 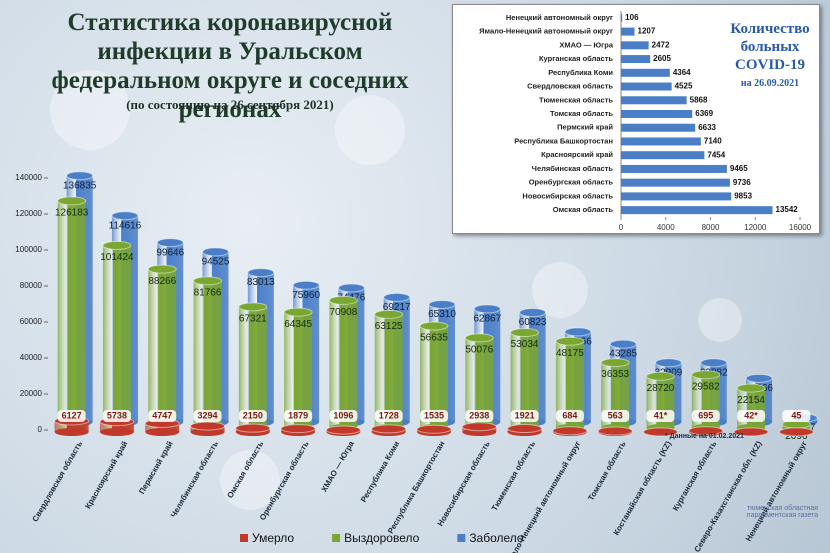 I want to click on y-tick-label: Республика Коми, so click(x=580, y=72).